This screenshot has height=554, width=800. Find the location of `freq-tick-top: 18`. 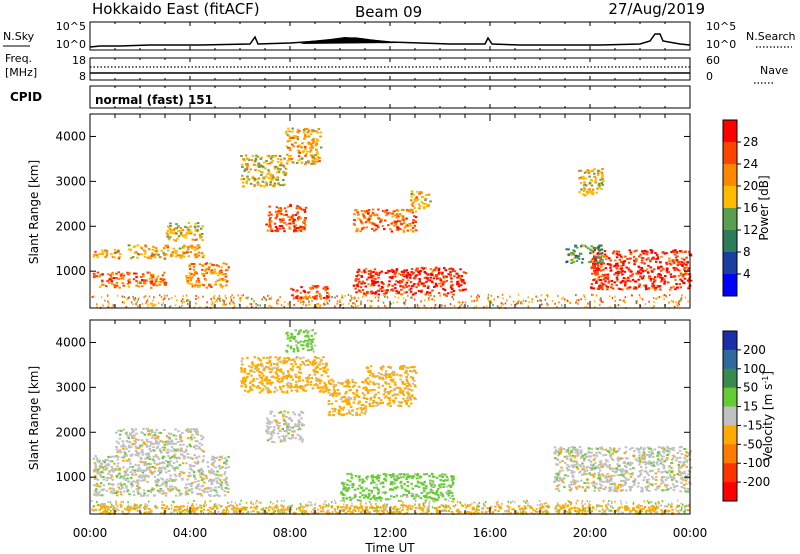

freq-tick-top: 18 is located at coordinates (79, 60).